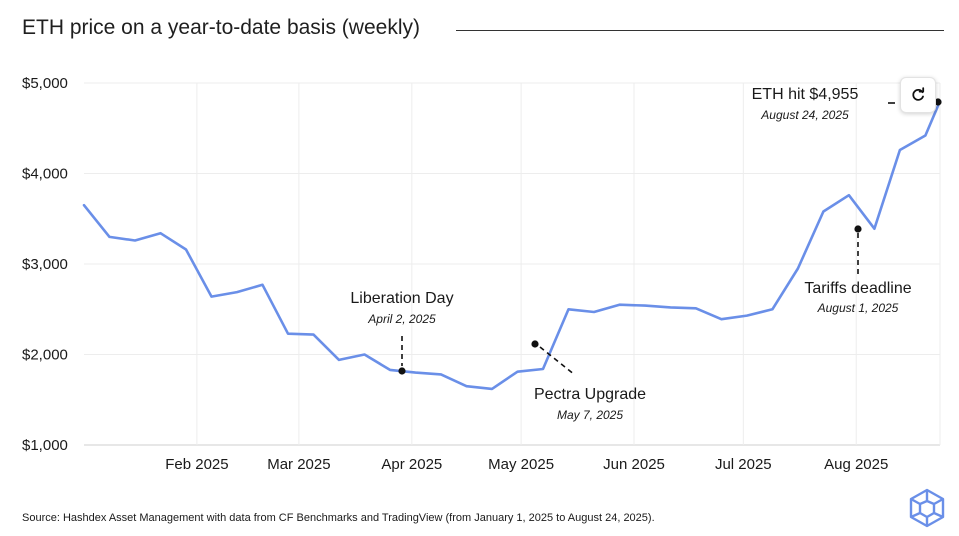  What do you see at coordinates (805, 94) in the screenshot?
I see `annotation-label-eth-peak: ETH hit $4,955` at bounding box center [805, 94].